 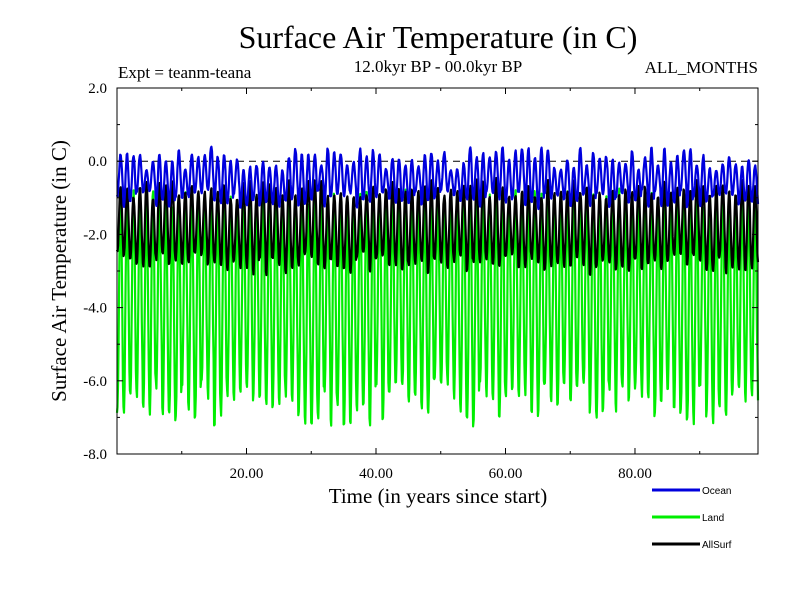 What do you see at coordinates (437, 178) in the screenshot?
I see `series-line-ocean` at bounding box center [437, 178].